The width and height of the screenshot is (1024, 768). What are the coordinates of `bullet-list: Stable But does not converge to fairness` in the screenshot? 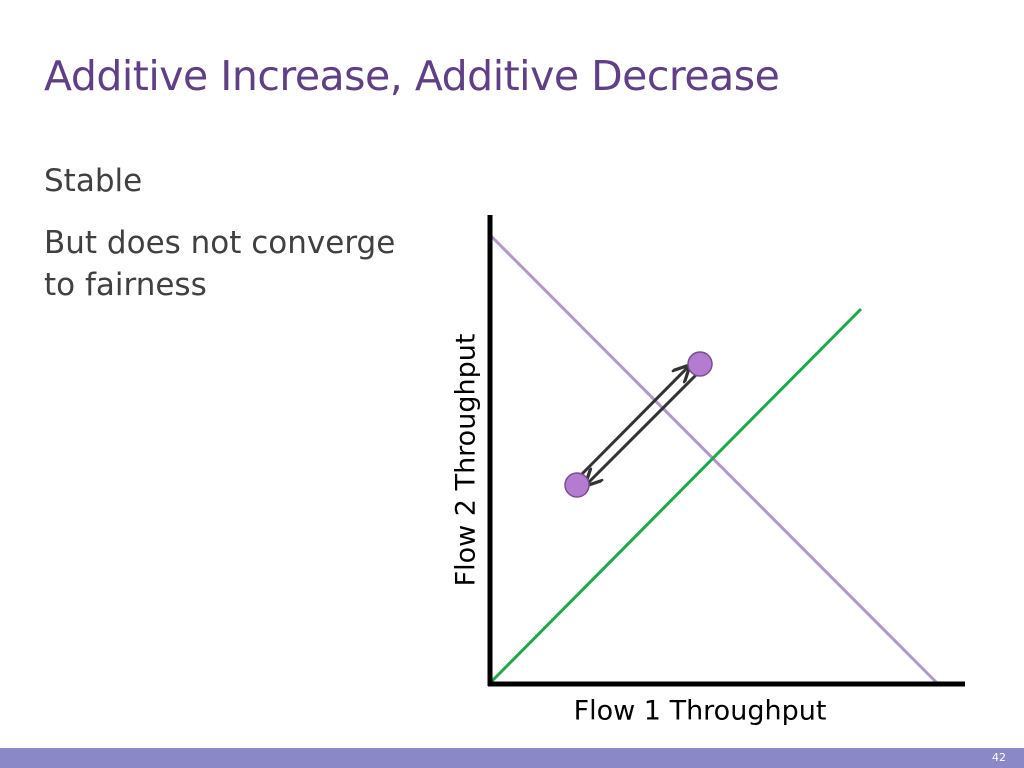 It's located at (234, 243).